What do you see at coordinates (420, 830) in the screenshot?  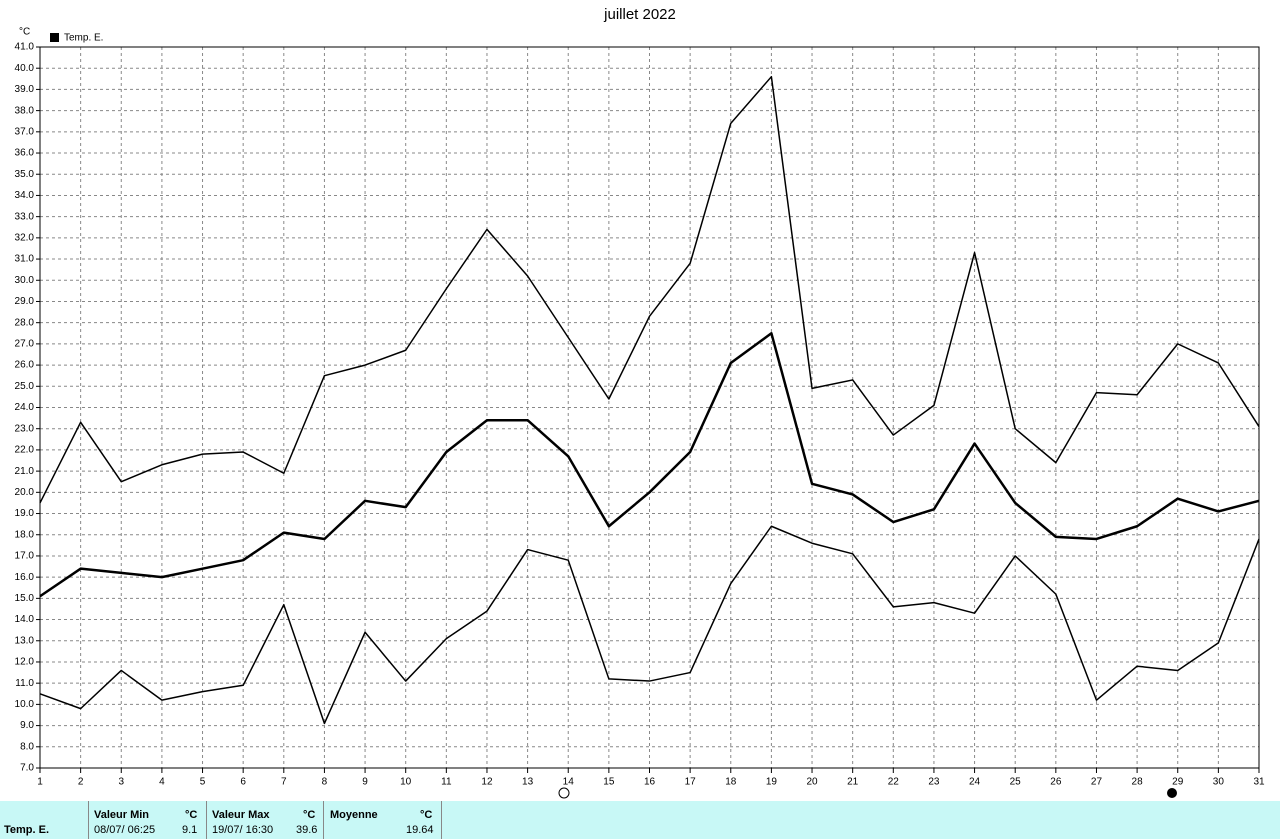 I see `col-value: 19.64` at bounding box center [420, 830].